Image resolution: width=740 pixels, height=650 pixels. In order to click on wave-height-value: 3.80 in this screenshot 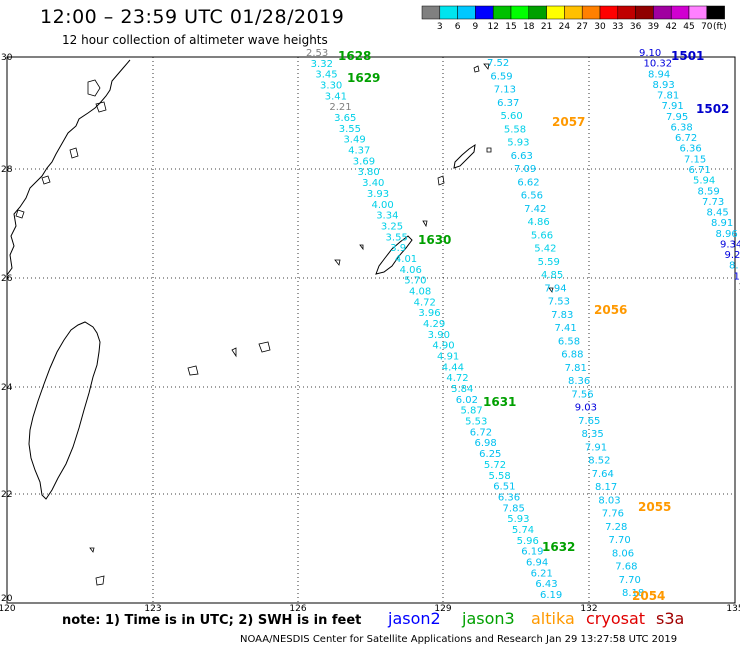, I will do `click(368, 172)`.